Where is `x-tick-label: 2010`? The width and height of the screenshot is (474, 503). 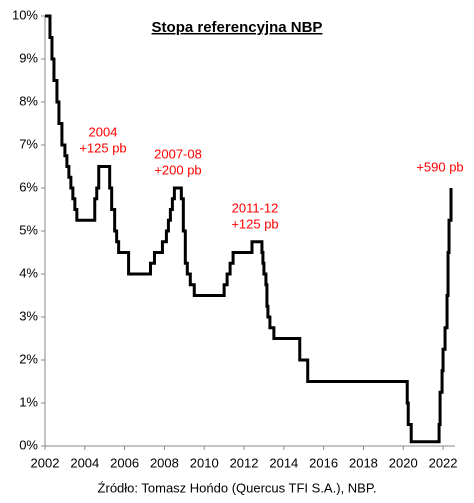
x-tick-label: 2010 is located at coordinates (204, 462).